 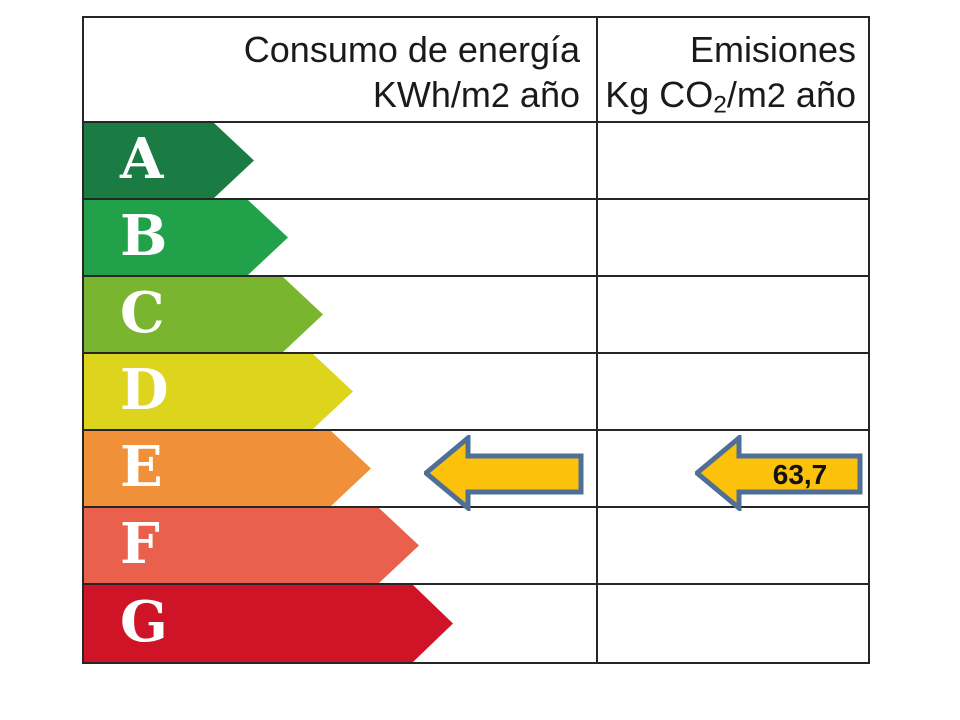 I want to click on rating-row-f: F, so click(x=476, y=546).